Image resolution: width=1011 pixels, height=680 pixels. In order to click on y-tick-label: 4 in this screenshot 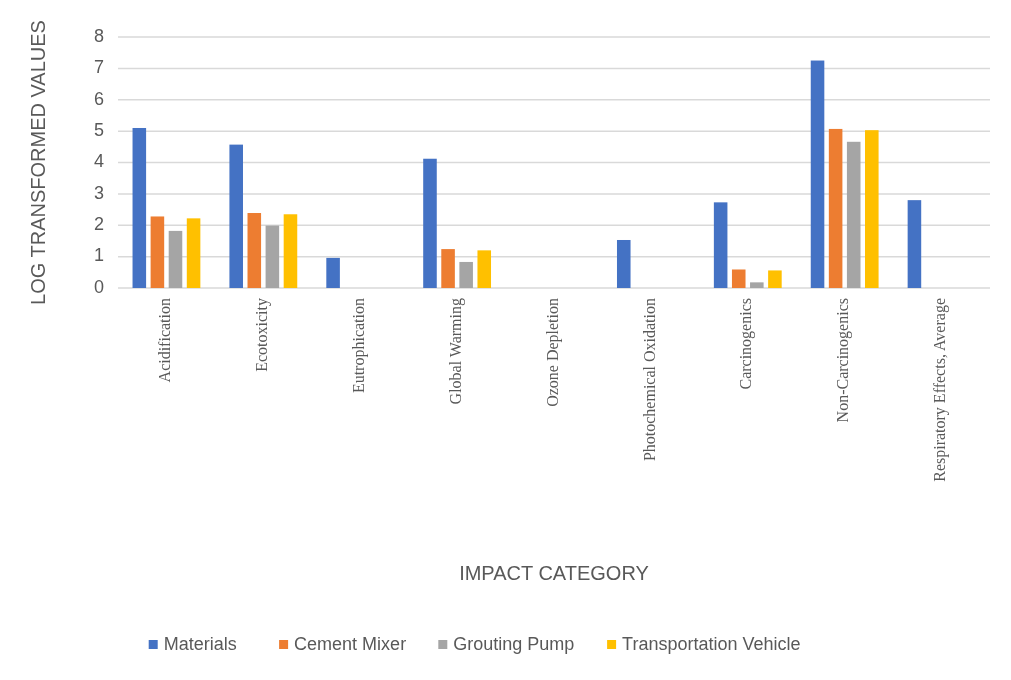, I will do `click(98, 161)`.